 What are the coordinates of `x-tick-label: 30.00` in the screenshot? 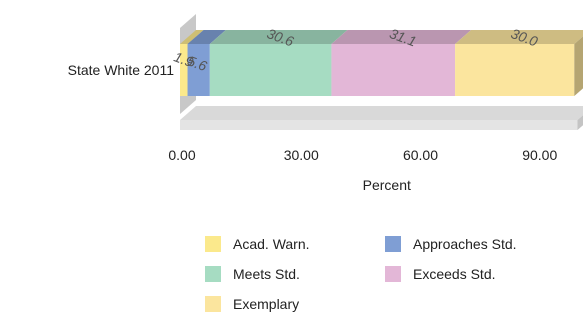 It's located at (301, 155).